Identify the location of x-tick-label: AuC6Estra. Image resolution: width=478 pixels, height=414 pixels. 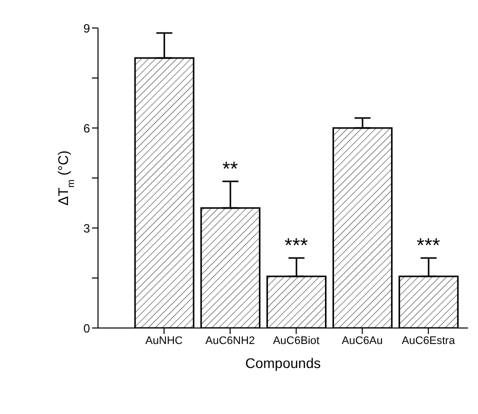
(429, 340).